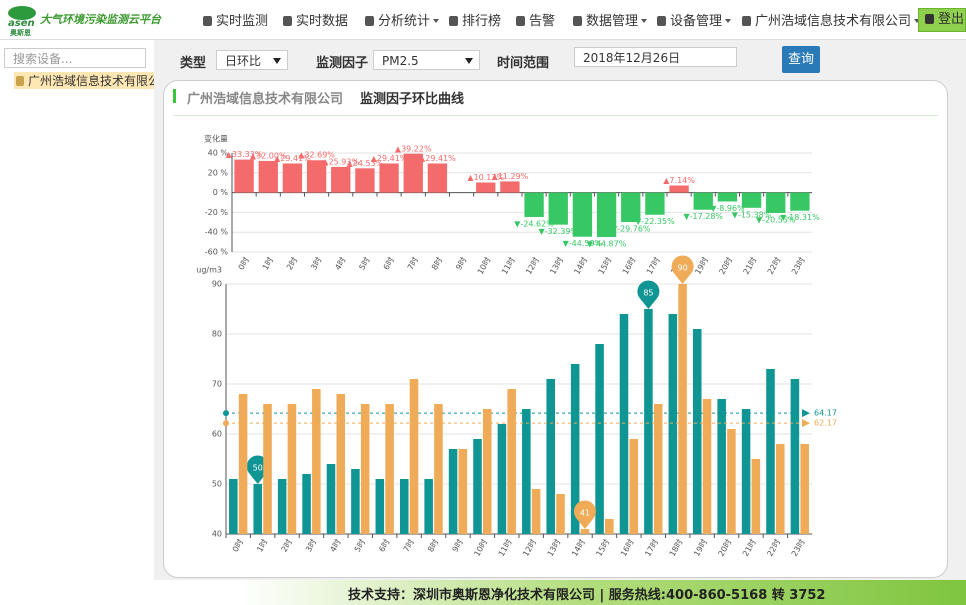 This screenshot has height=605, width=966. What do you see at coordinates (774, 547) in the screenshot?
I see `x-tick-label: 22时` at bounding box center [774, 547].